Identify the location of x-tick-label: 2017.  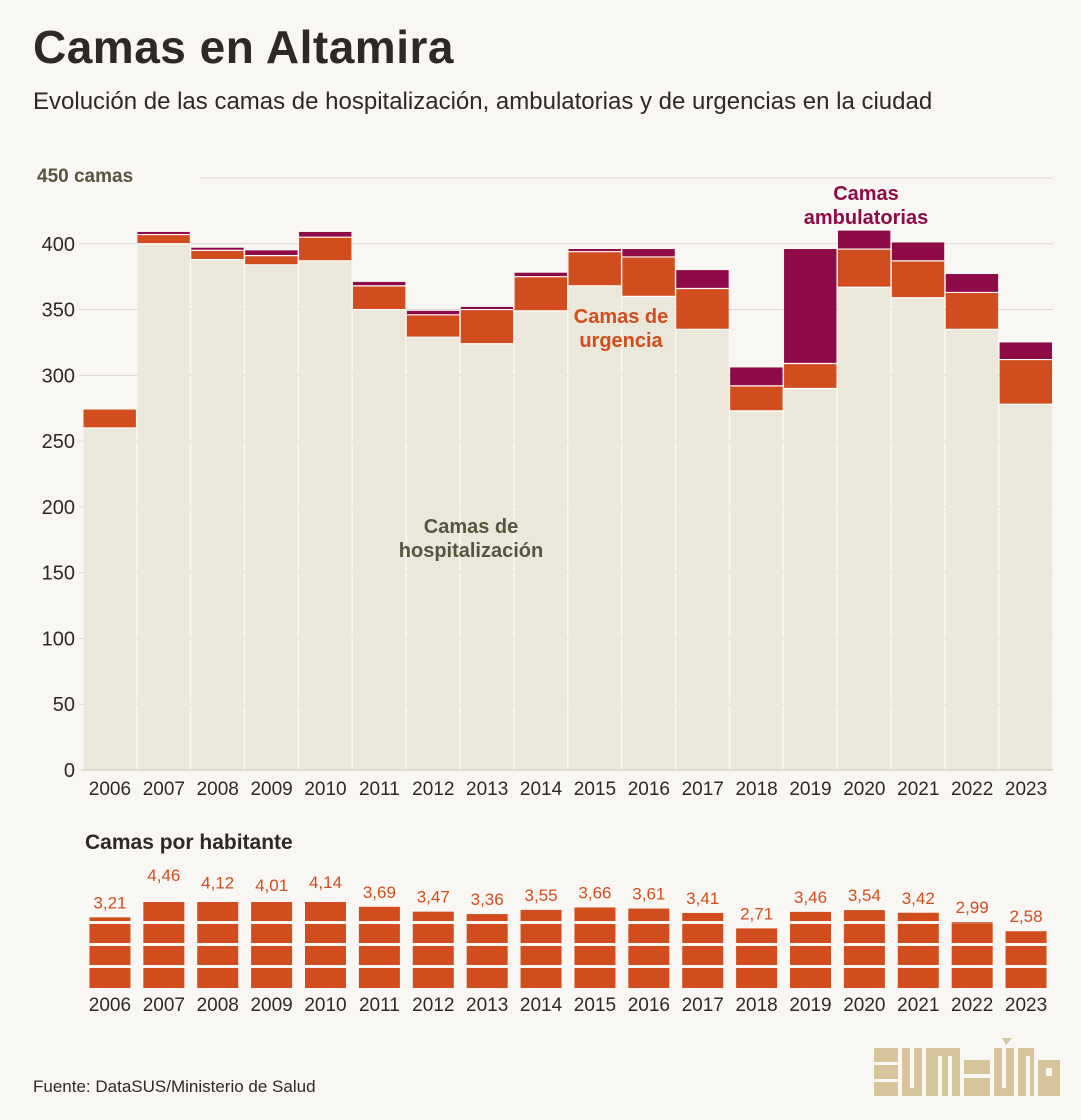
(703, 1005).